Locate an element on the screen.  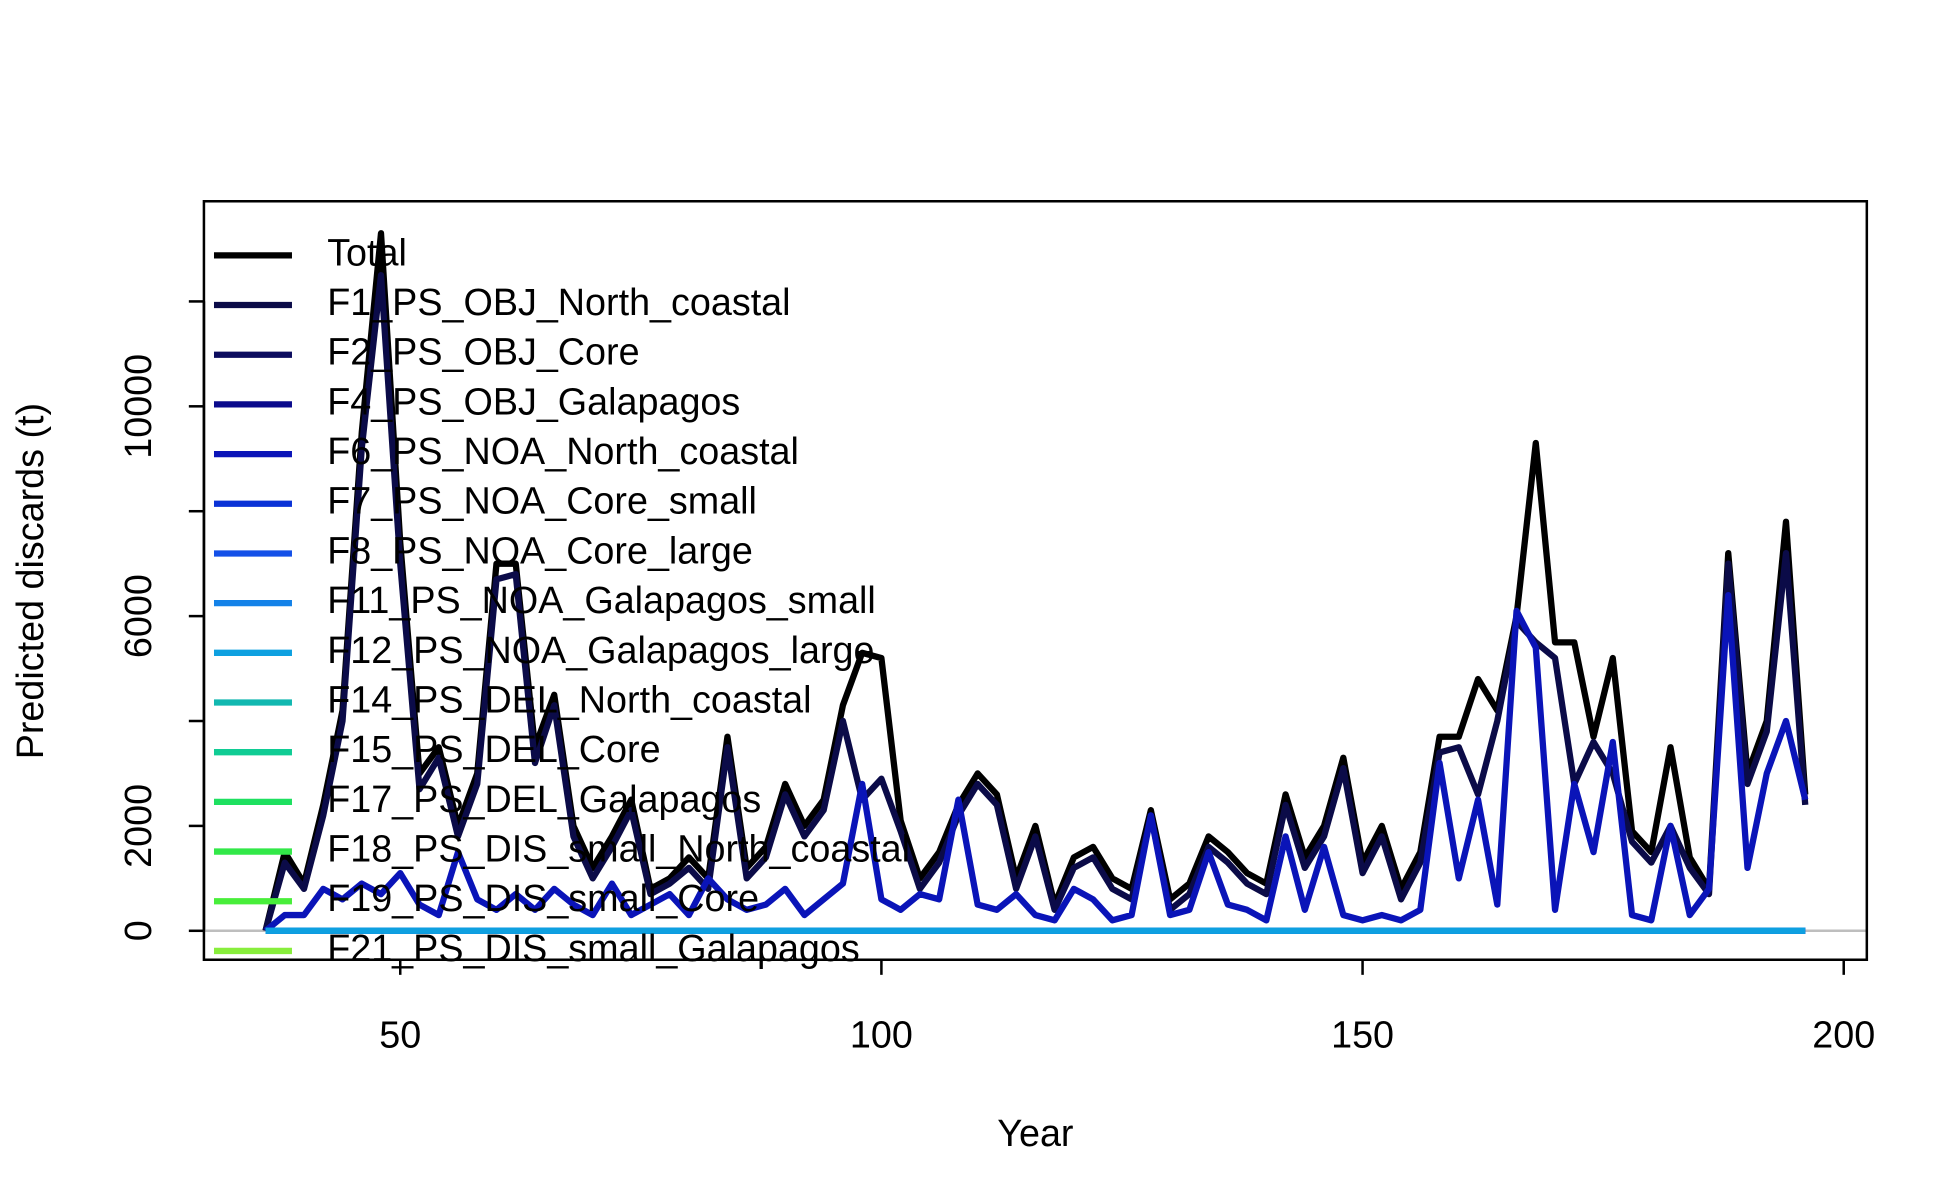
legend-label: F17_PS_DEL_Galapagos is located at coordinates (544, 799).